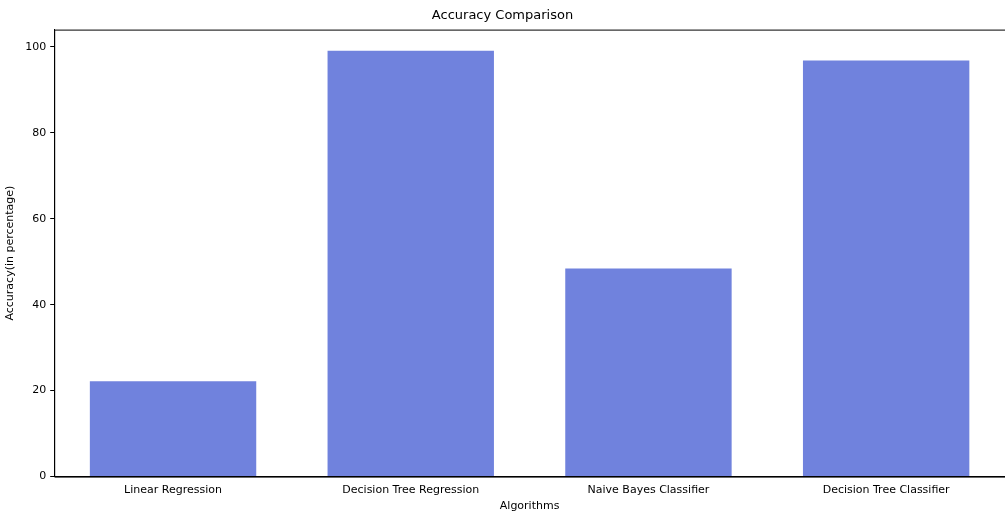  Describe the element at coordinates (502, 15) in the screenshot. I see `chart-title: Accuracy Comparison` at that location.